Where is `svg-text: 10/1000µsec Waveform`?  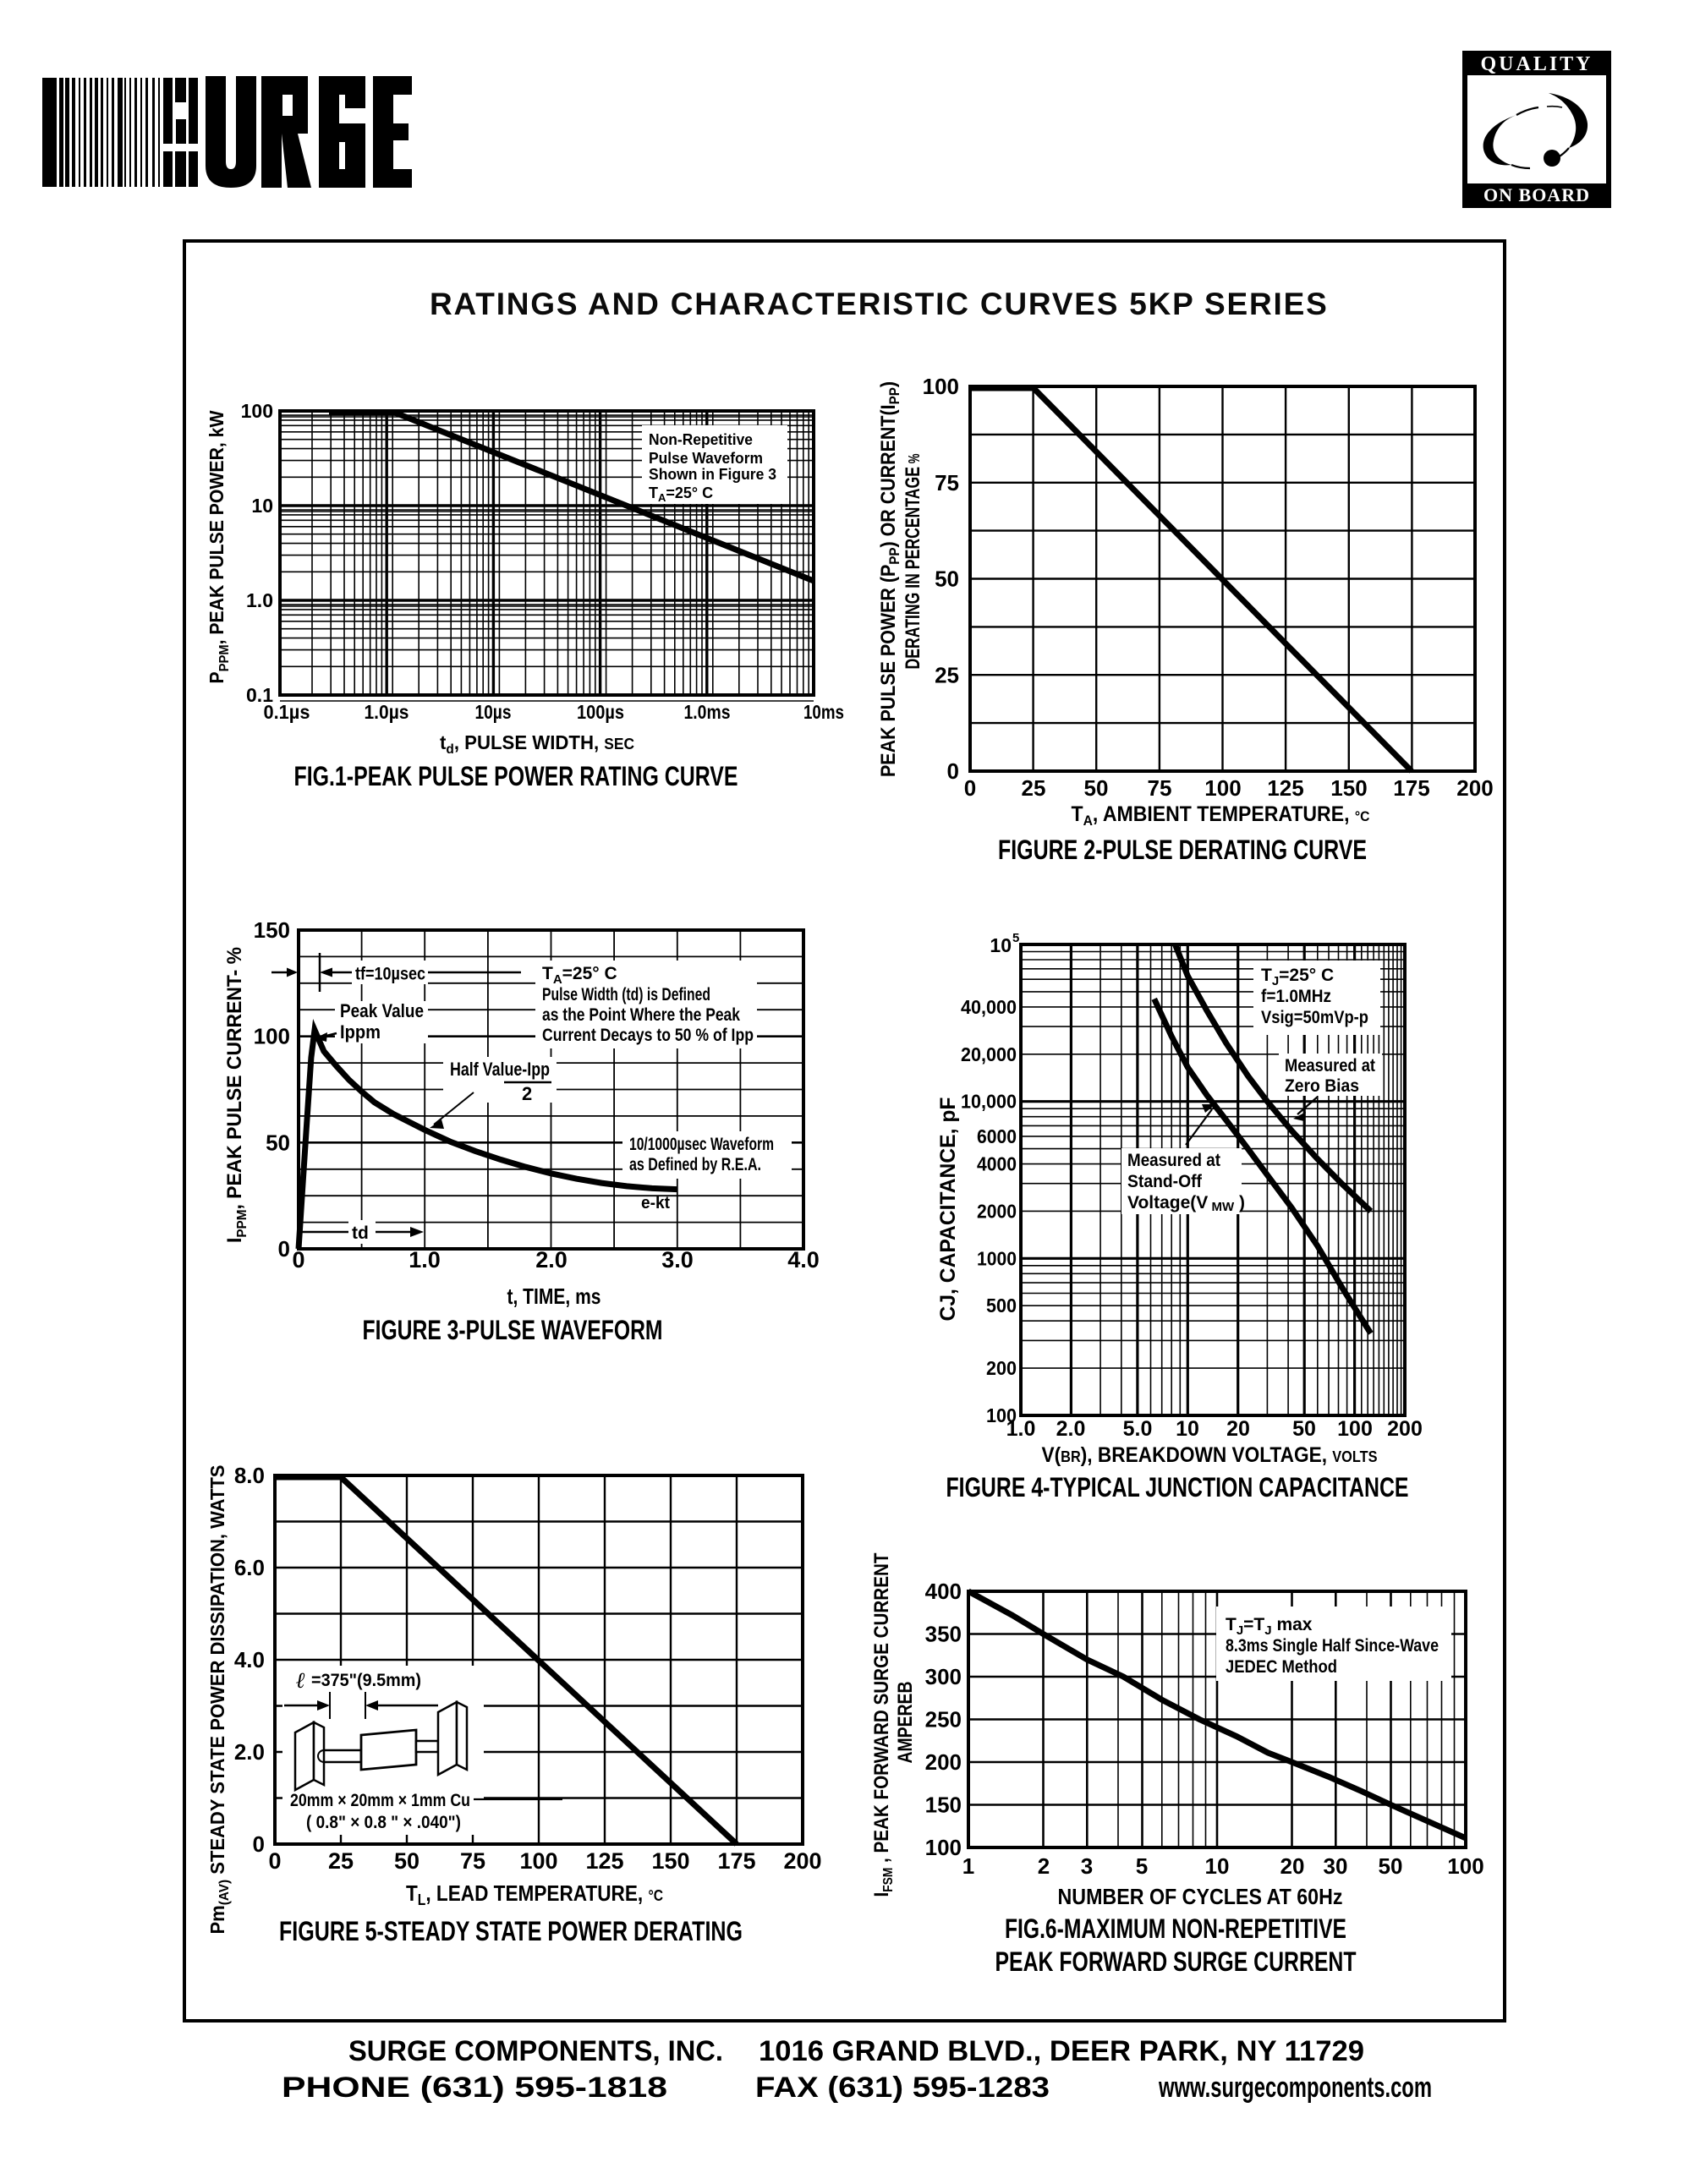 svg-text: 10/1000µsec Waveform is located at coordinates (702, 1144).